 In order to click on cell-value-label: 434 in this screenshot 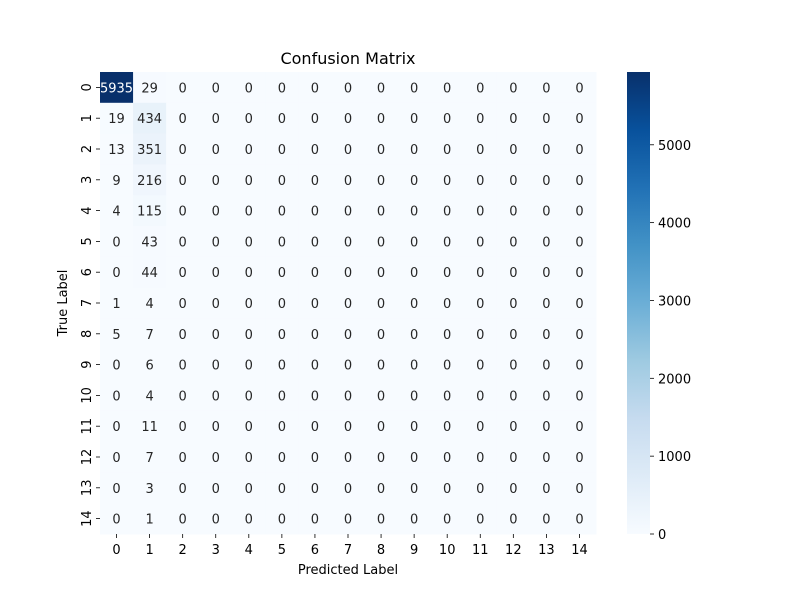, I will do `click(149, 119)`.